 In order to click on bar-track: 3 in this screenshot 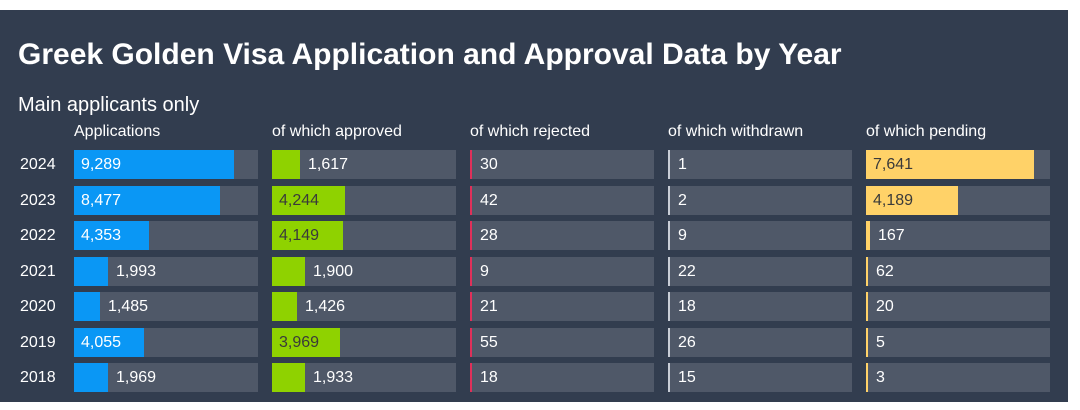, I will do `click(958, 377)`.